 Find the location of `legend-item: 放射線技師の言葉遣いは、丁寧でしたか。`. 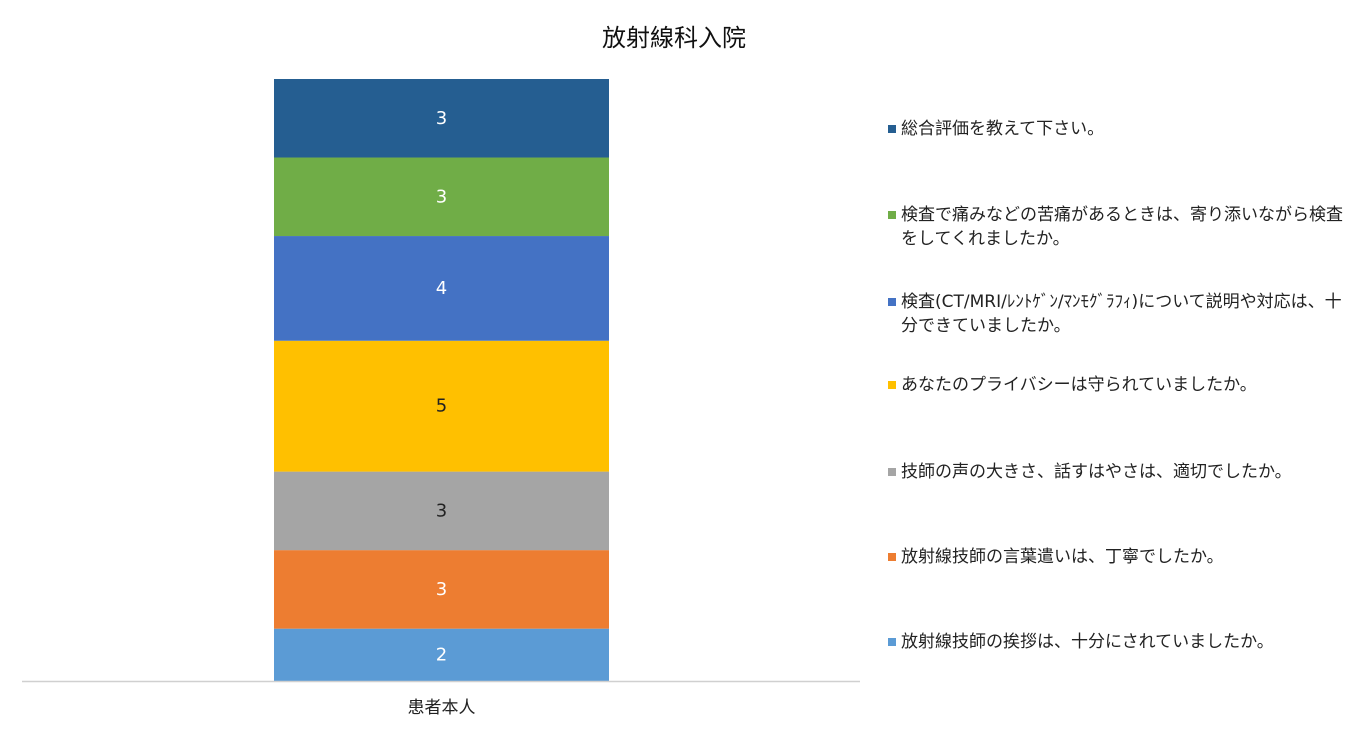

legend-item: 放射線技師の言葉遣いは、丁寧でしたか。 is located at coordinates (1115, 557).